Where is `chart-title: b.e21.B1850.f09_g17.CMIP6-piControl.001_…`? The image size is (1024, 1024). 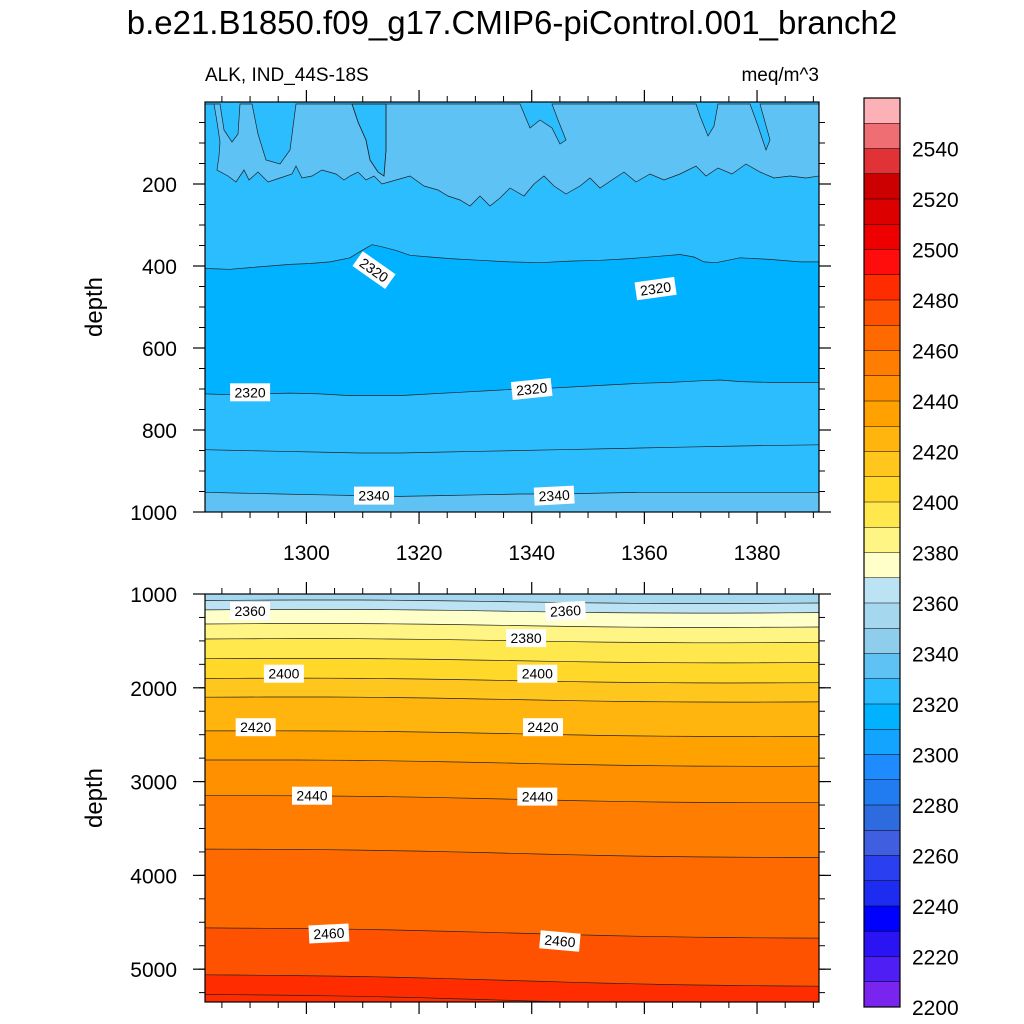 chart-title: b.e21.B1850.f09_g17.CMIP6-piControl.001_… is located at coordinates (512, 22).